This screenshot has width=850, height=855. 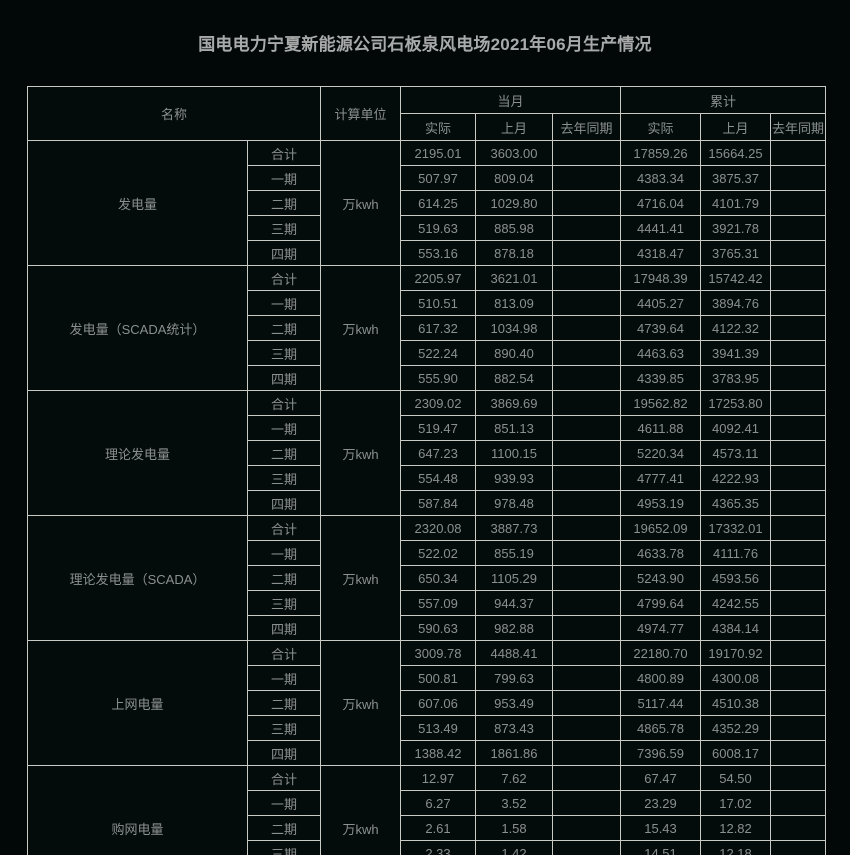 I want to click on cell-month-actual: 2195.01, so click(x=438, y=153).